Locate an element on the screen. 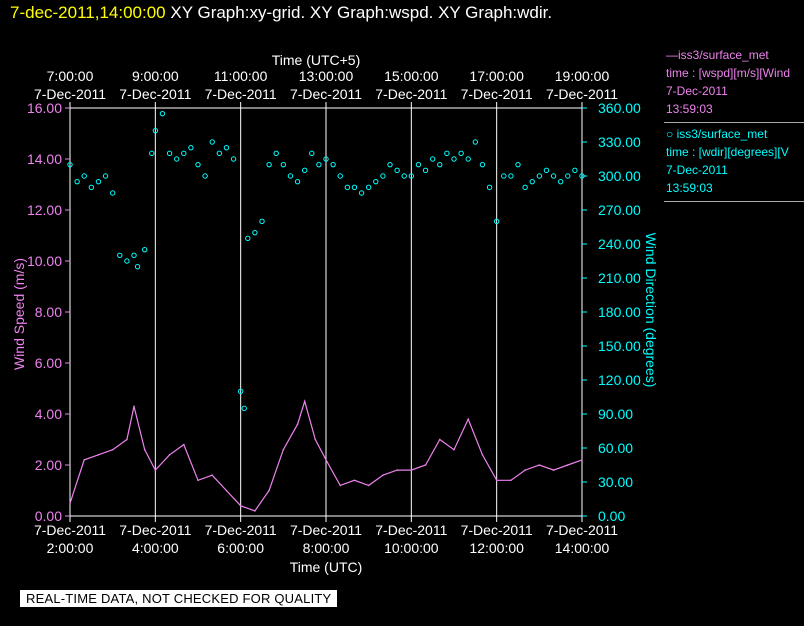 Image resolution: width=804 pixels, height=626 pixels. top-x-tick-label-time: 9:00:00 is located at coordinates (155, 76).